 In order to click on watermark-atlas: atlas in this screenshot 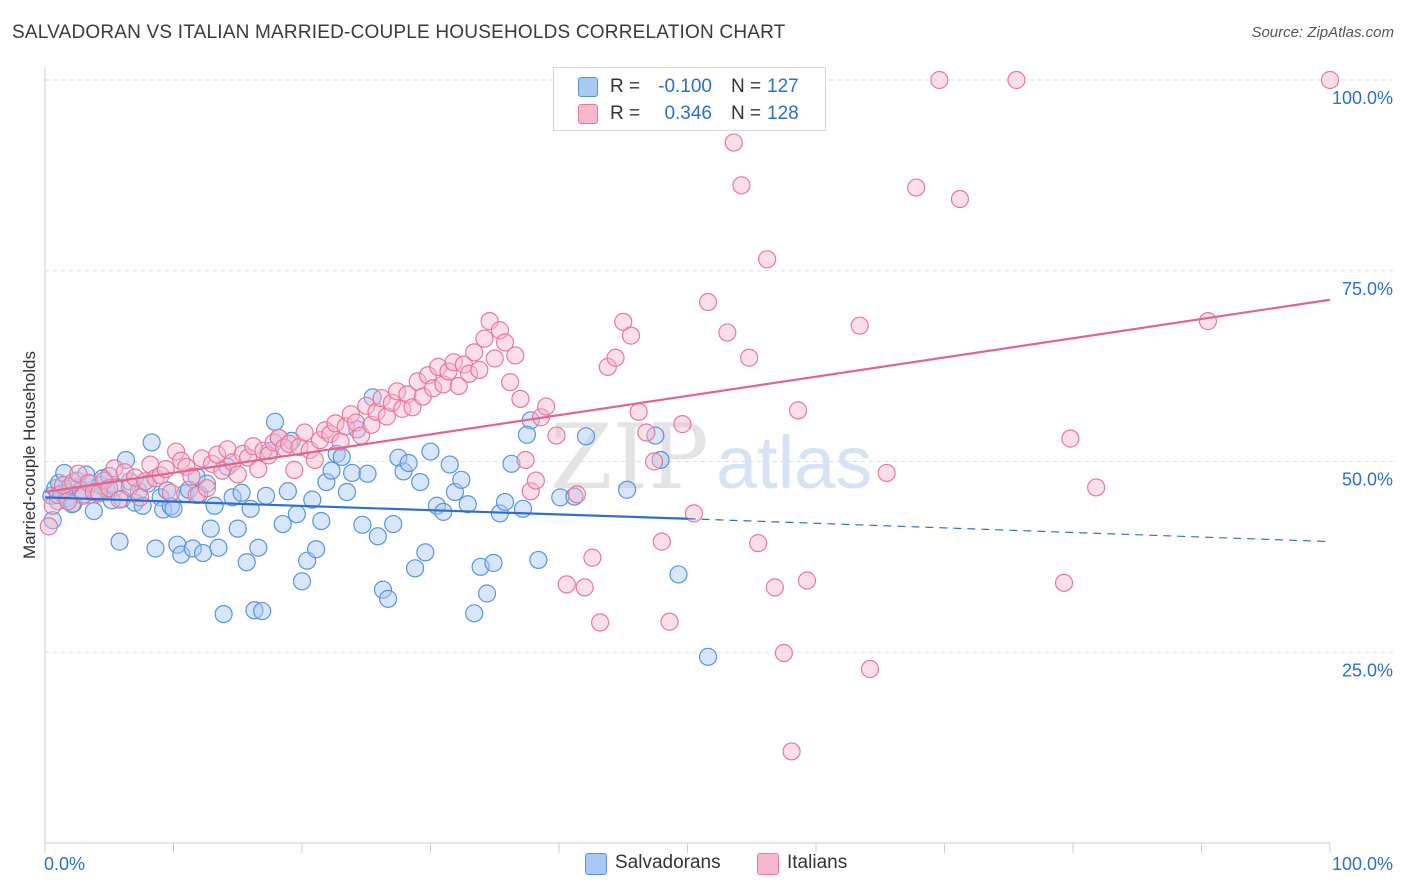, I will do `click(794, 462)`.